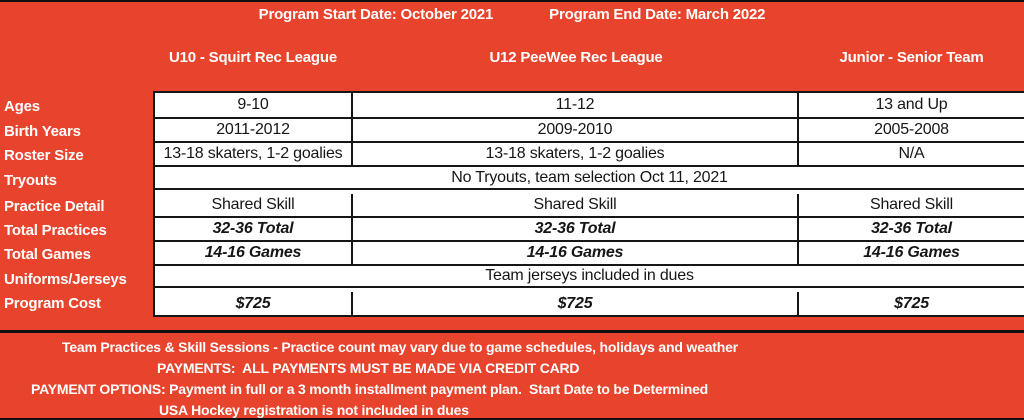 The image size is (1024, 420). I want to click on table-row: Team jerseys included in dues, so click(589, 277).